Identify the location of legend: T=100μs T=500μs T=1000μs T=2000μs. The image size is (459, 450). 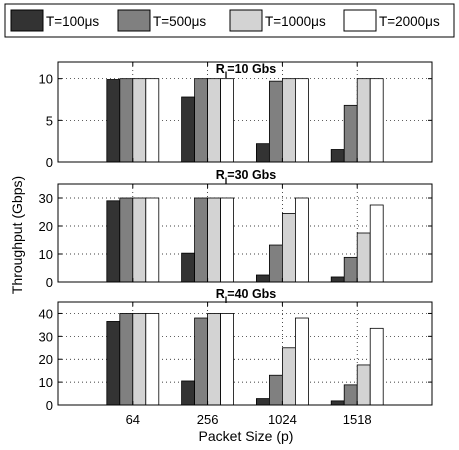
(229, 20).